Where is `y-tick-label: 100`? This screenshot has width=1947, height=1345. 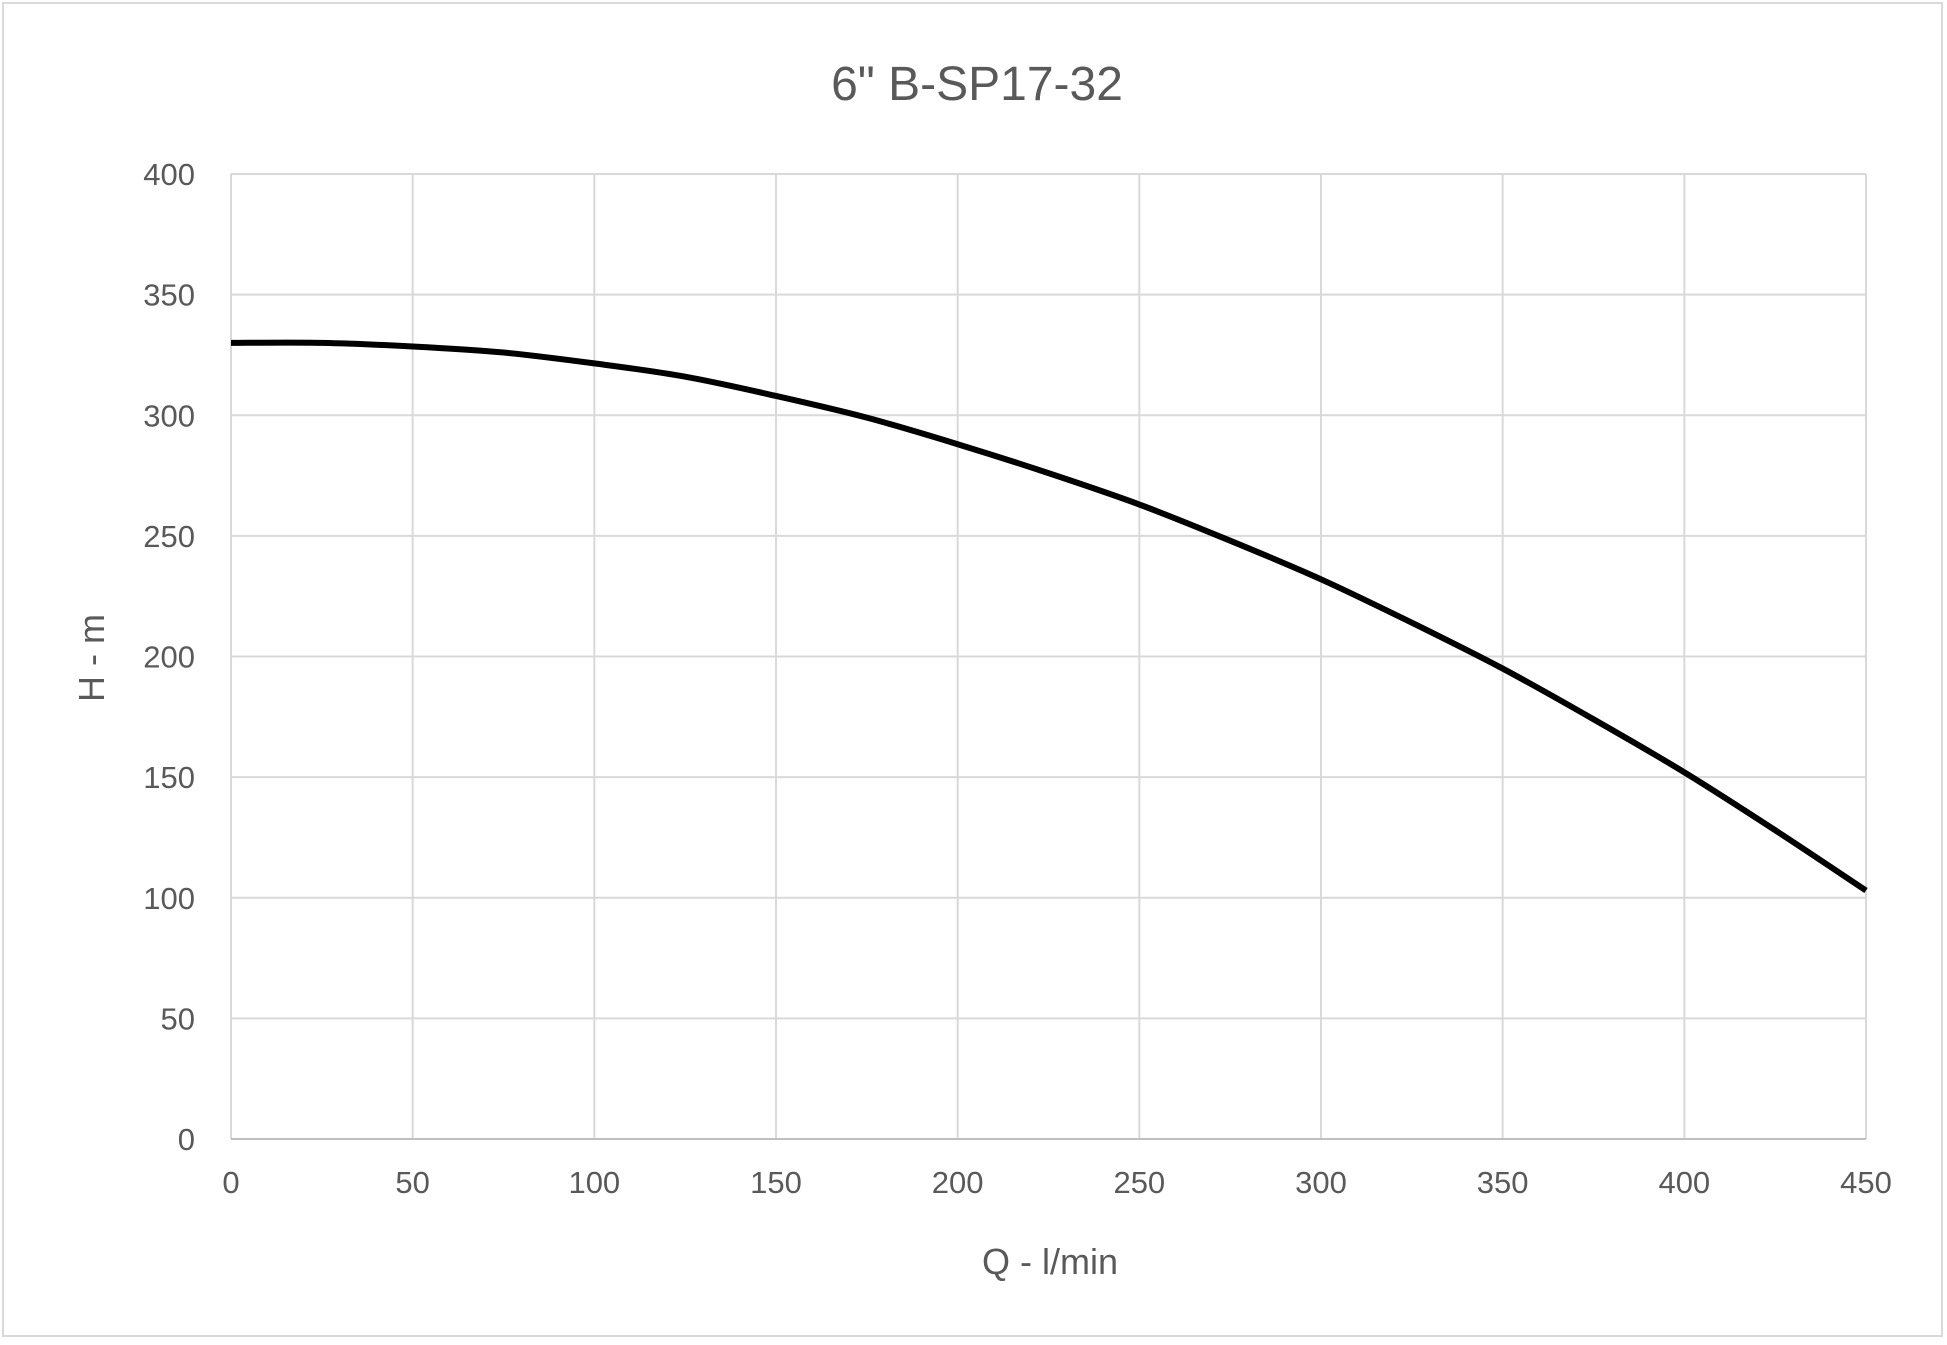 y-tick-label: 100 is located at coordinates (169, 898).